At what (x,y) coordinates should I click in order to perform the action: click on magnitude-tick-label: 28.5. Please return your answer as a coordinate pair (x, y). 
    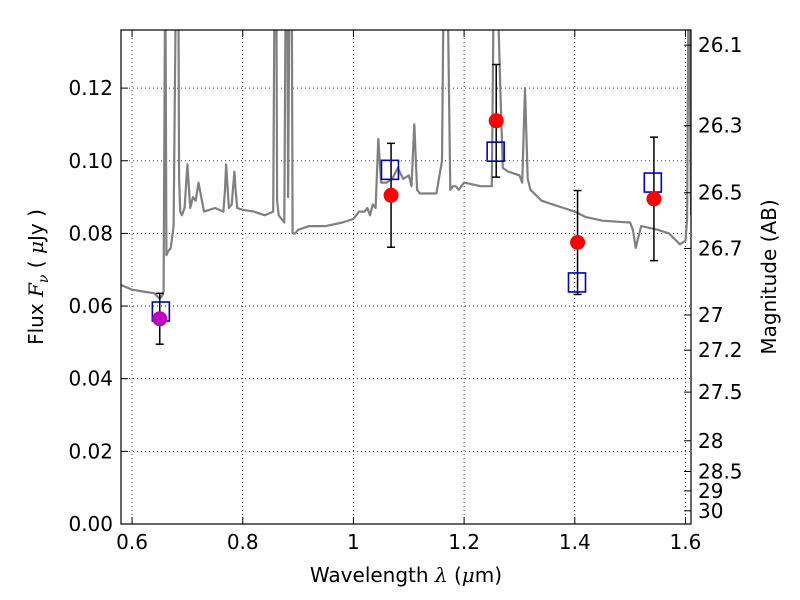
    Looking at the image, I should click on (720, 471).